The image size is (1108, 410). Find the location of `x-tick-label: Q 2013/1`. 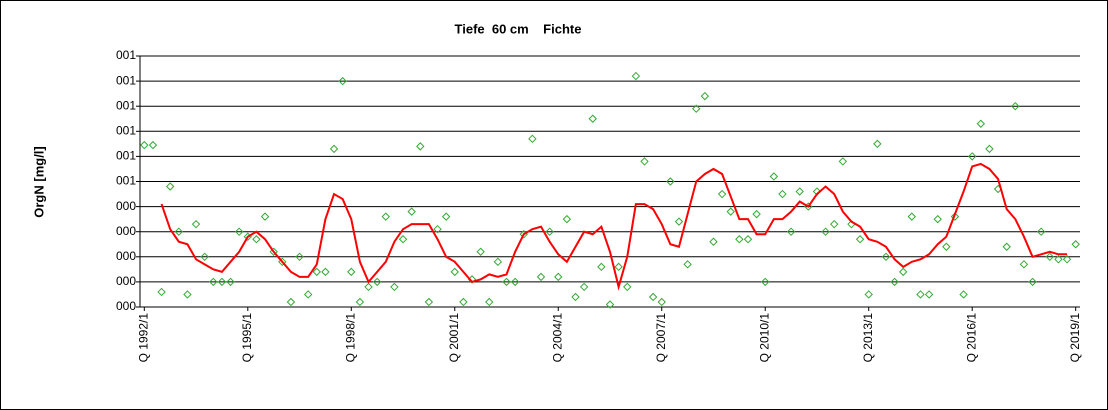

x-tick-label: Q 2013/1 is located at coordinates (868, 338).